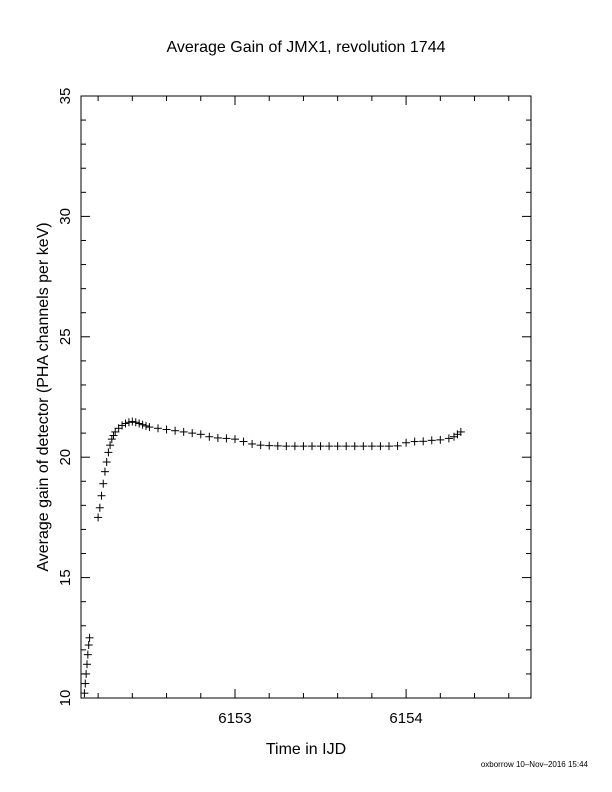 Image resolution: width=612 pixels, height=792 pixels. I want to click on y-tick-label: 35, so click(65, 96).